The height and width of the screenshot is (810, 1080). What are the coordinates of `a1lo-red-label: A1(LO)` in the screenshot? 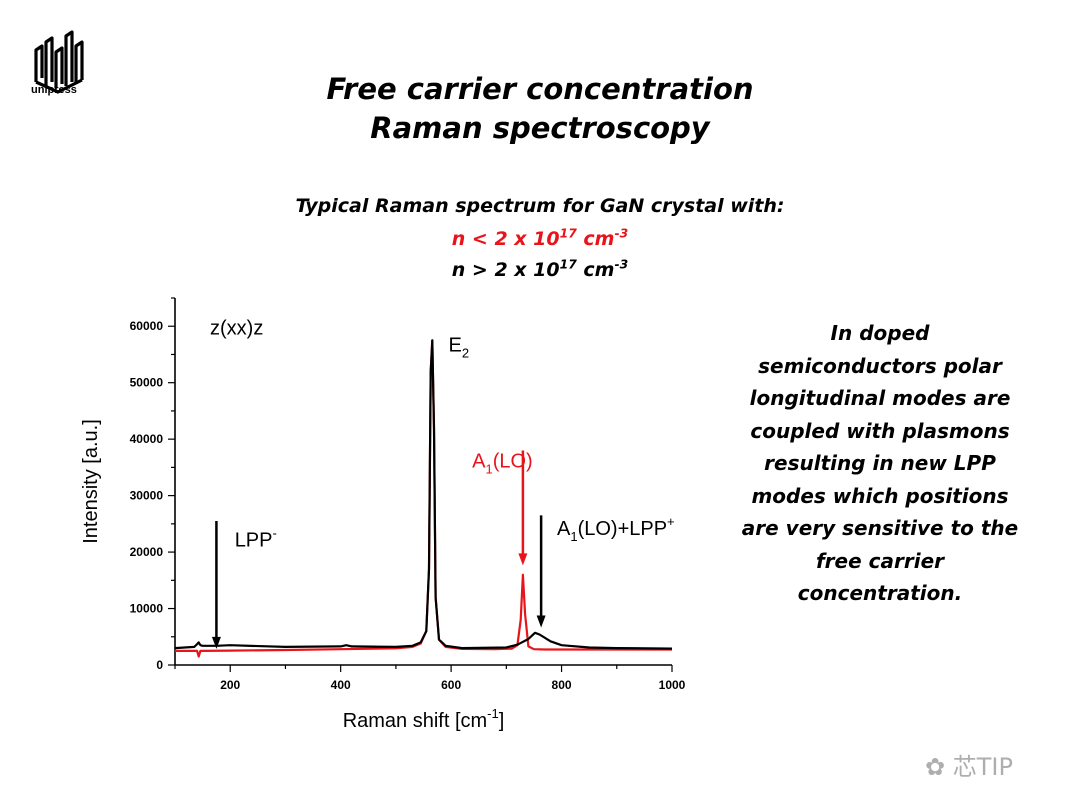 It's located at (502, 463).